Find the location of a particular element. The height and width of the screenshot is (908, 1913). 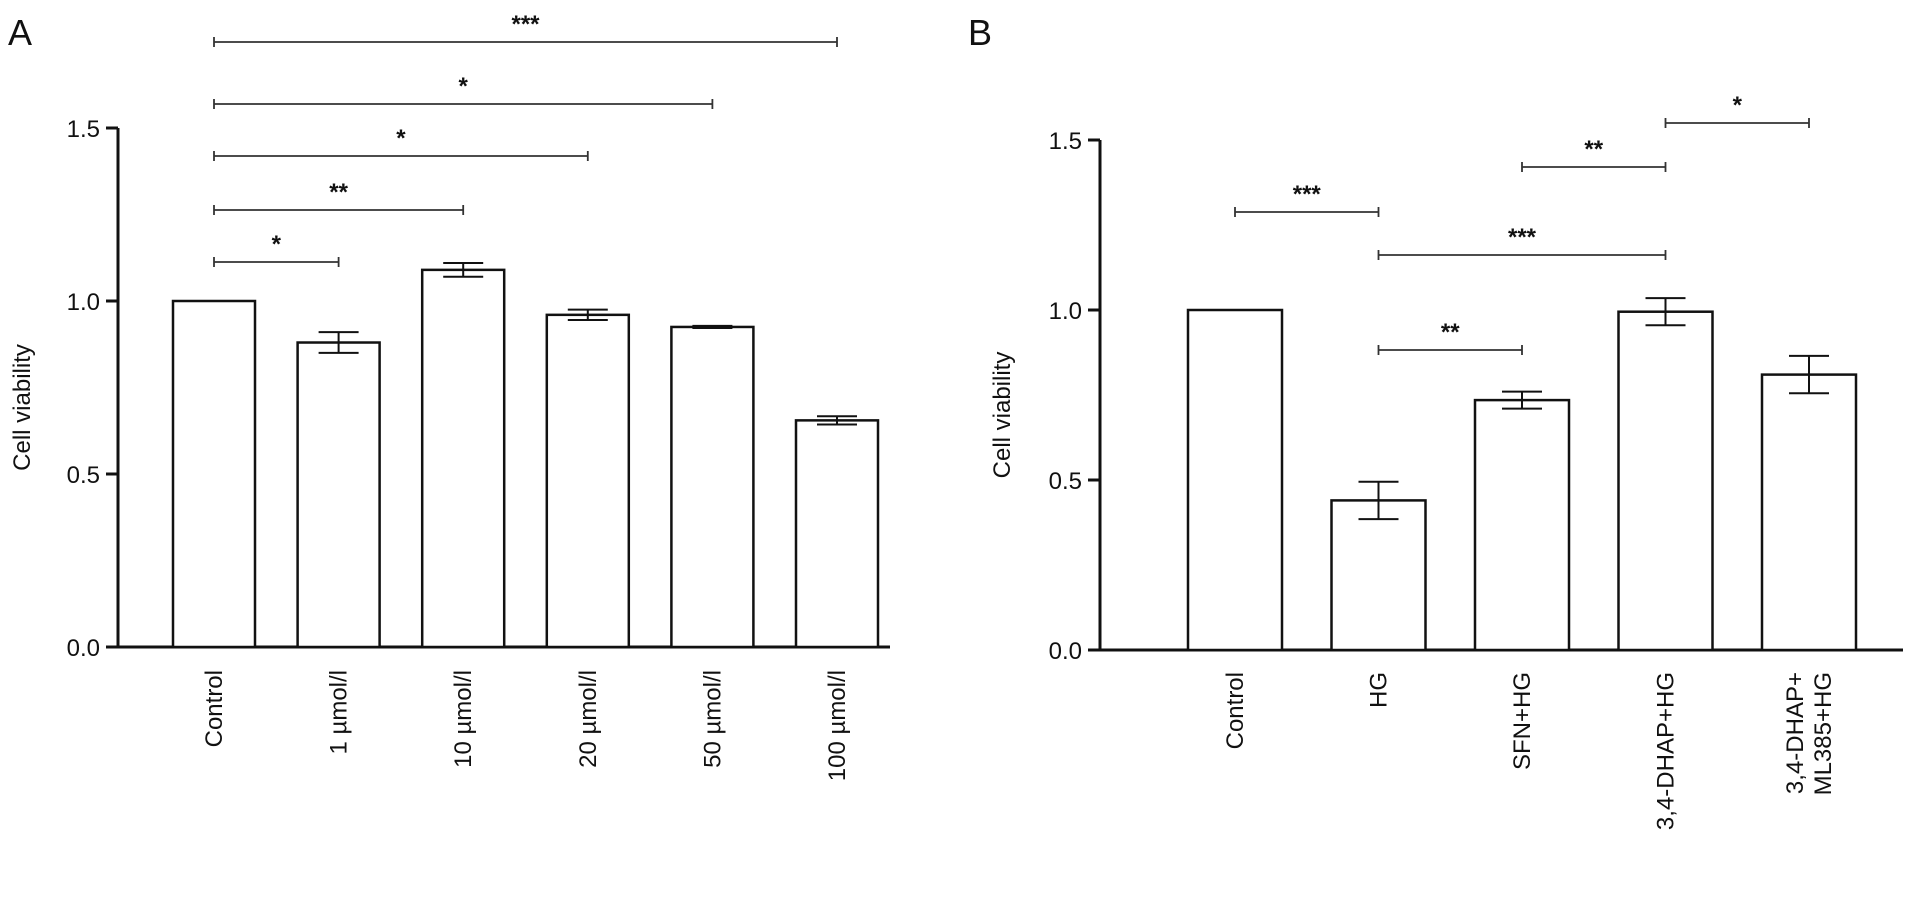

category-label: 50 µmol/l is located at coordinates (712, 719).